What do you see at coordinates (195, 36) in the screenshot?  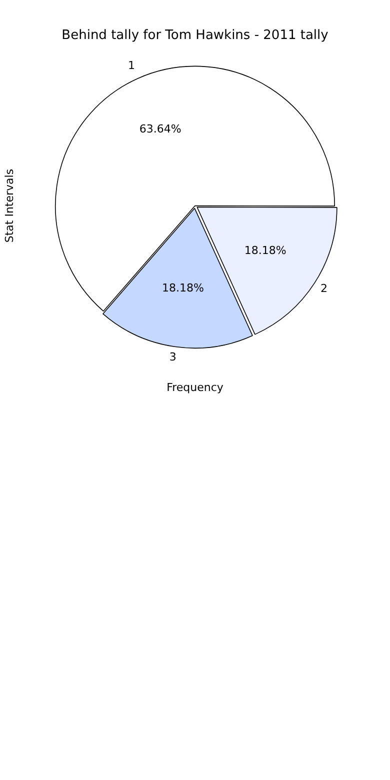 I see `chart-title: Behind tally for Tom Hawkins - 2011 tally` at bounding box center [195, 36].